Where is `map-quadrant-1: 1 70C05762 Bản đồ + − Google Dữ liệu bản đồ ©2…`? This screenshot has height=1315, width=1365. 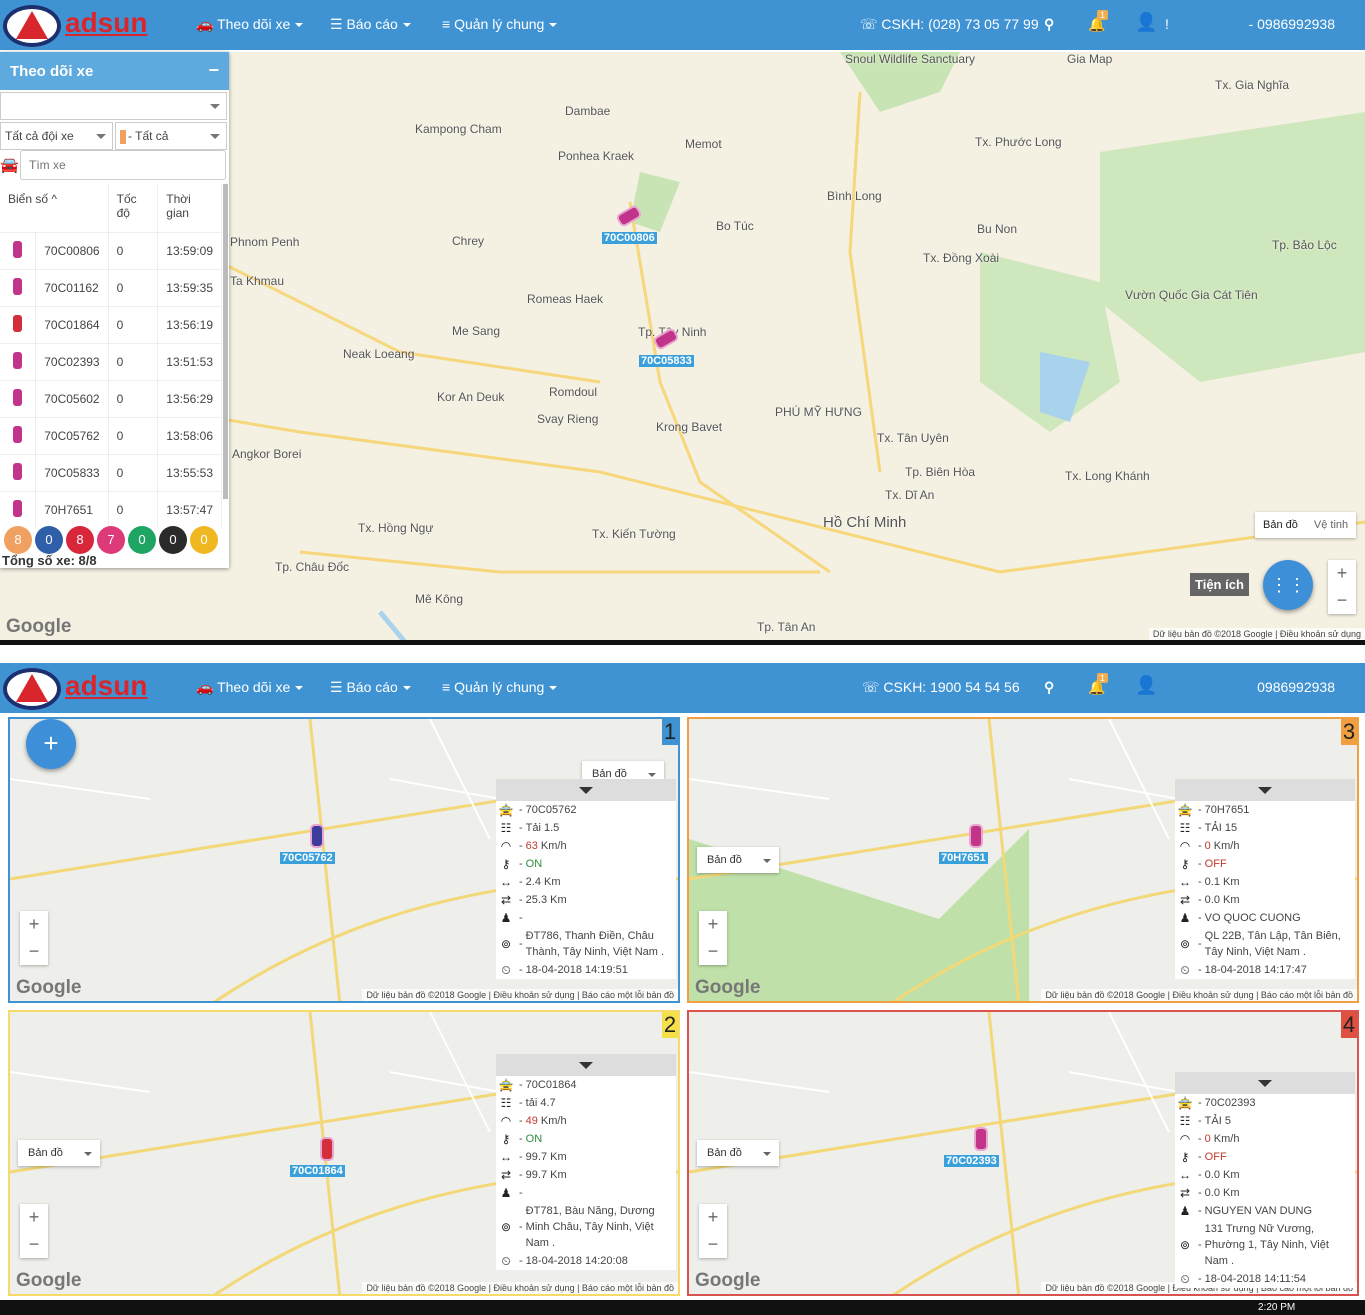 map-quadrant-1: 1 70C05762 Bản đồ + − Google Dữ liệu bản đồ ©2… is located at coordinates (344, 860).